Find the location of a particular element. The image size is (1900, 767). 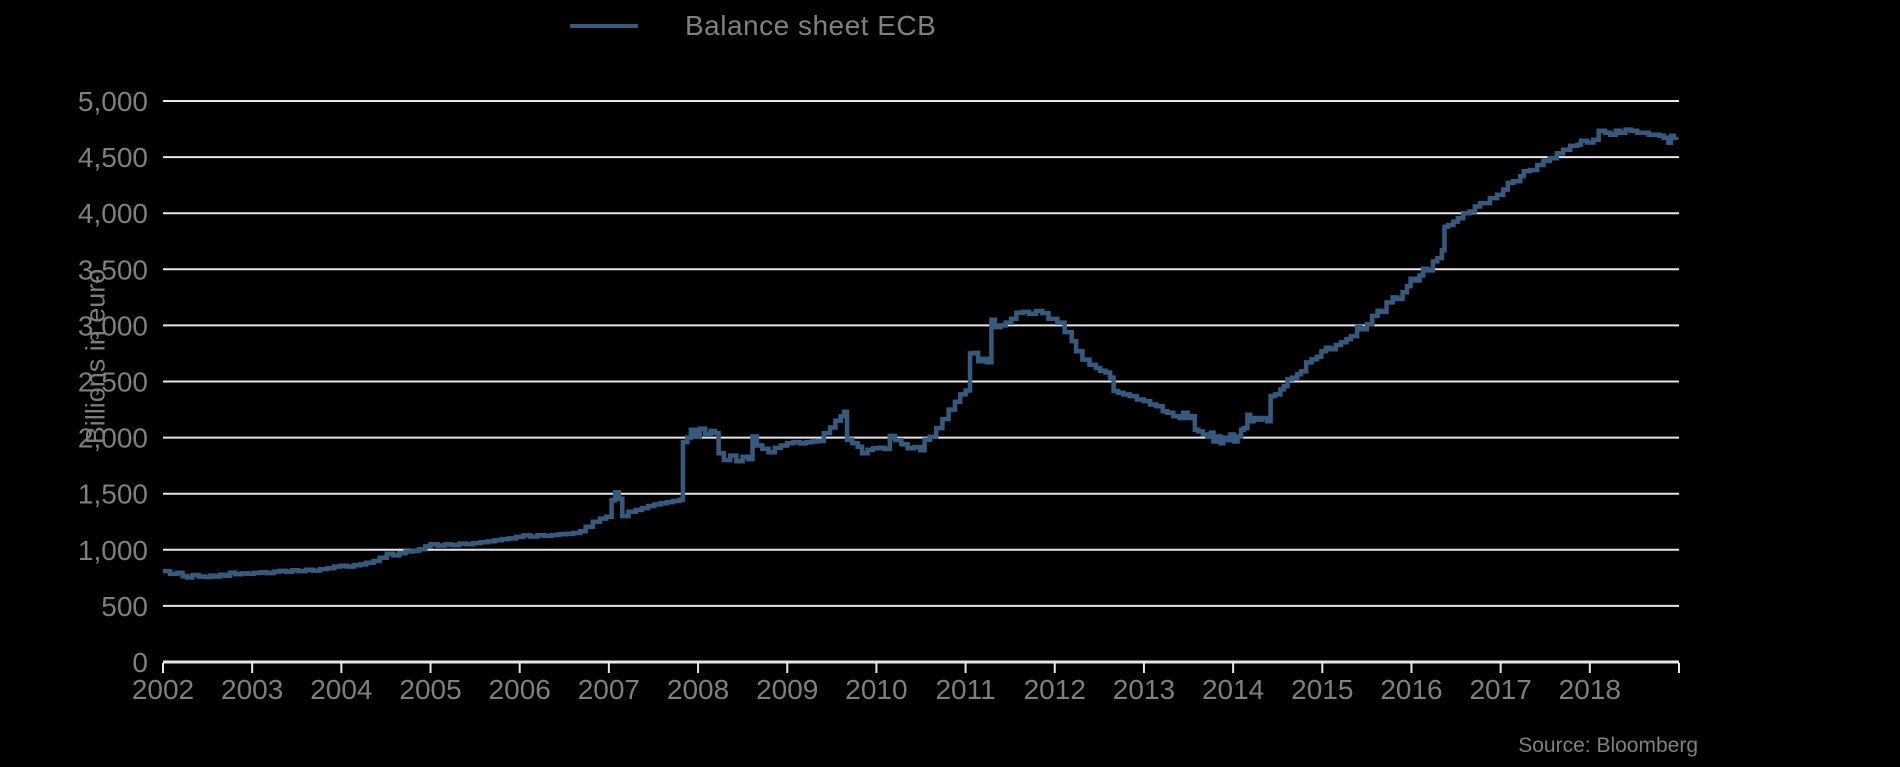

y-tick-label: 4,000 is located at coordinates (113, 213).